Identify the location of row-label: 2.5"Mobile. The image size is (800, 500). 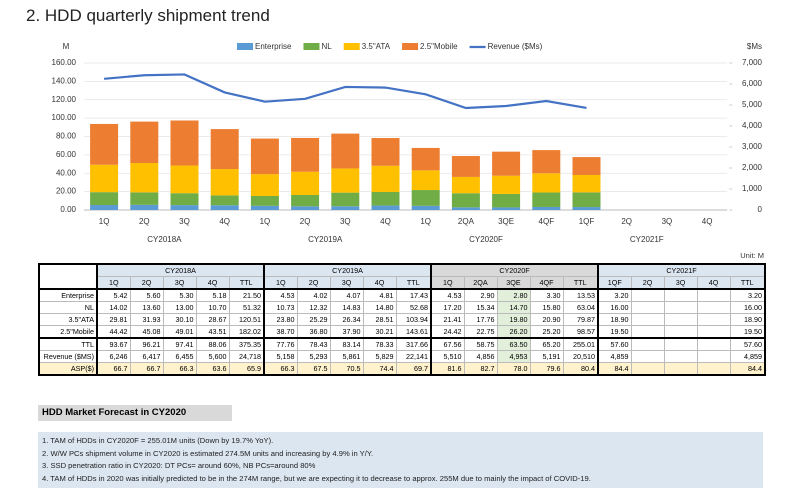
(68, 332).